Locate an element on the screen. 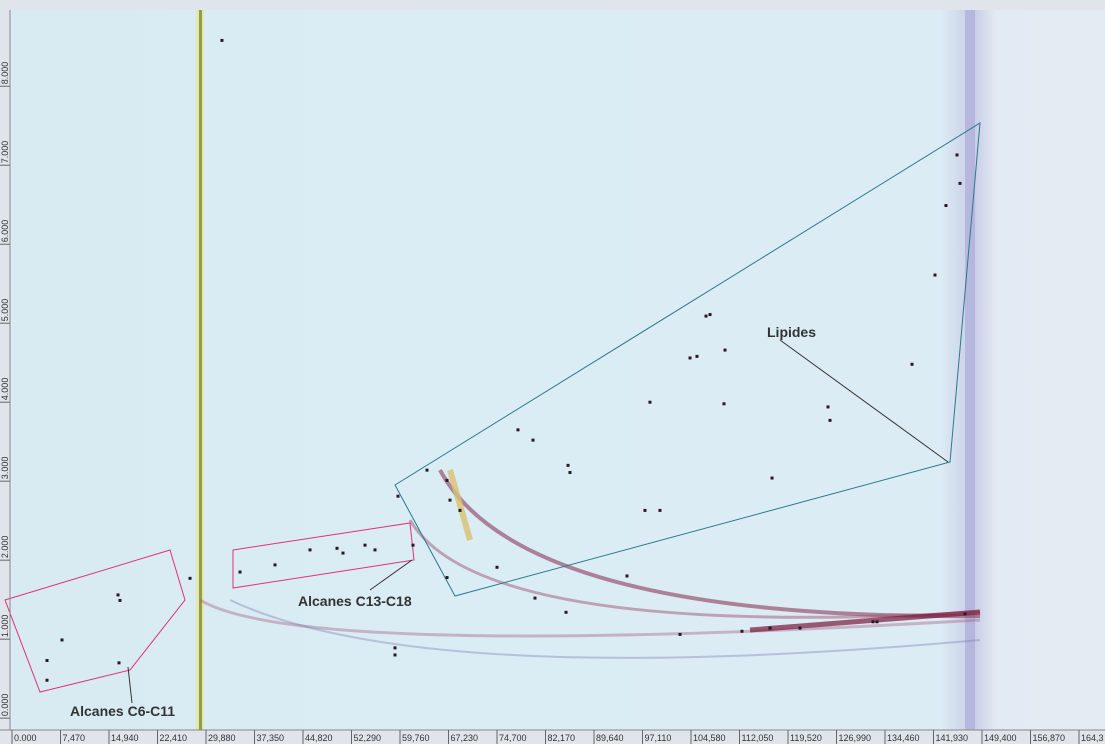  x-tick-label: 67,230 is located at coordinates (465, 738).